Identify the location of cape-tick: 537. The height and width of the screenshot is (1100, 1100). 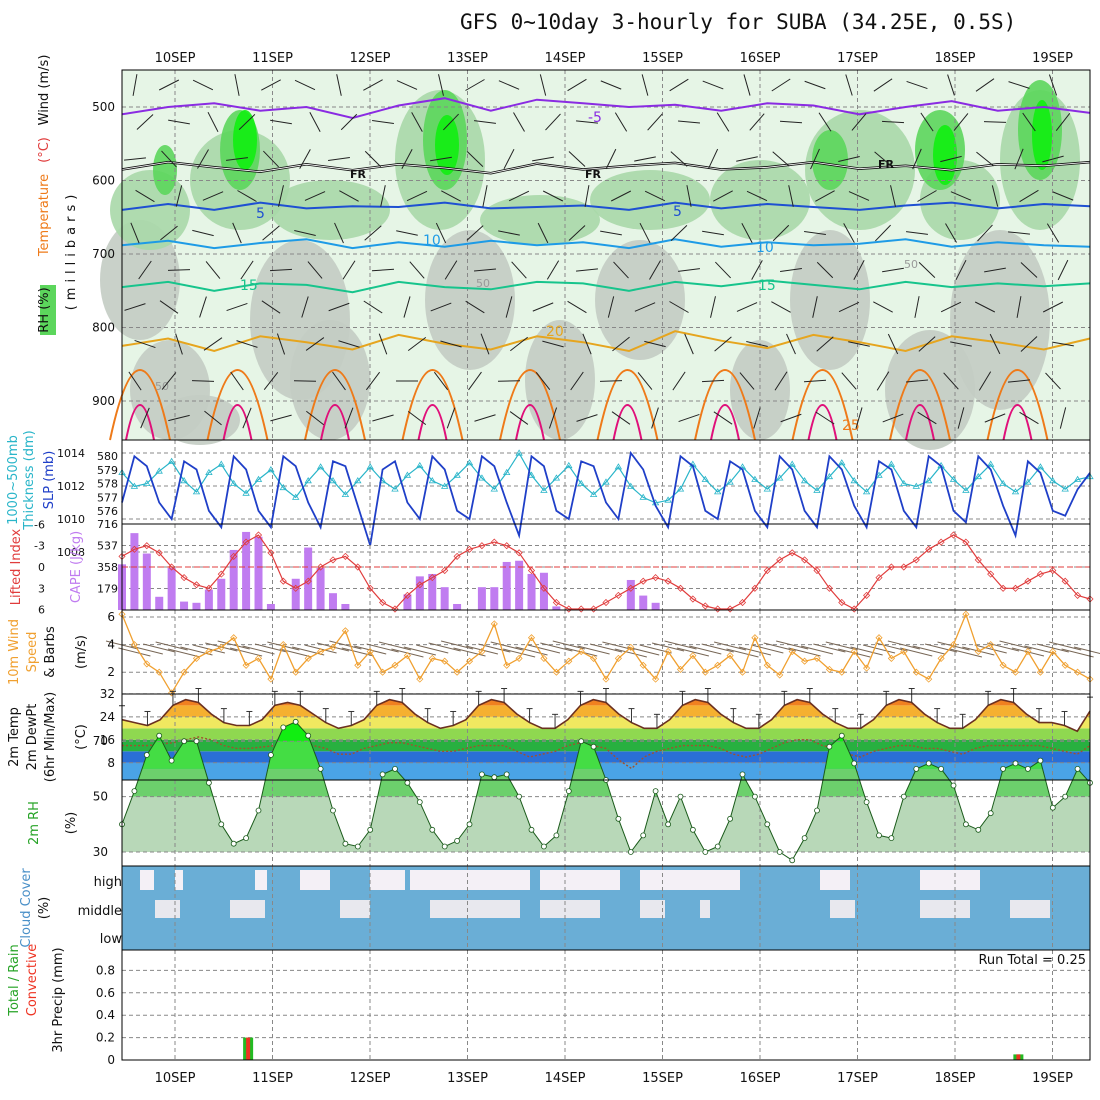
(107, 546).